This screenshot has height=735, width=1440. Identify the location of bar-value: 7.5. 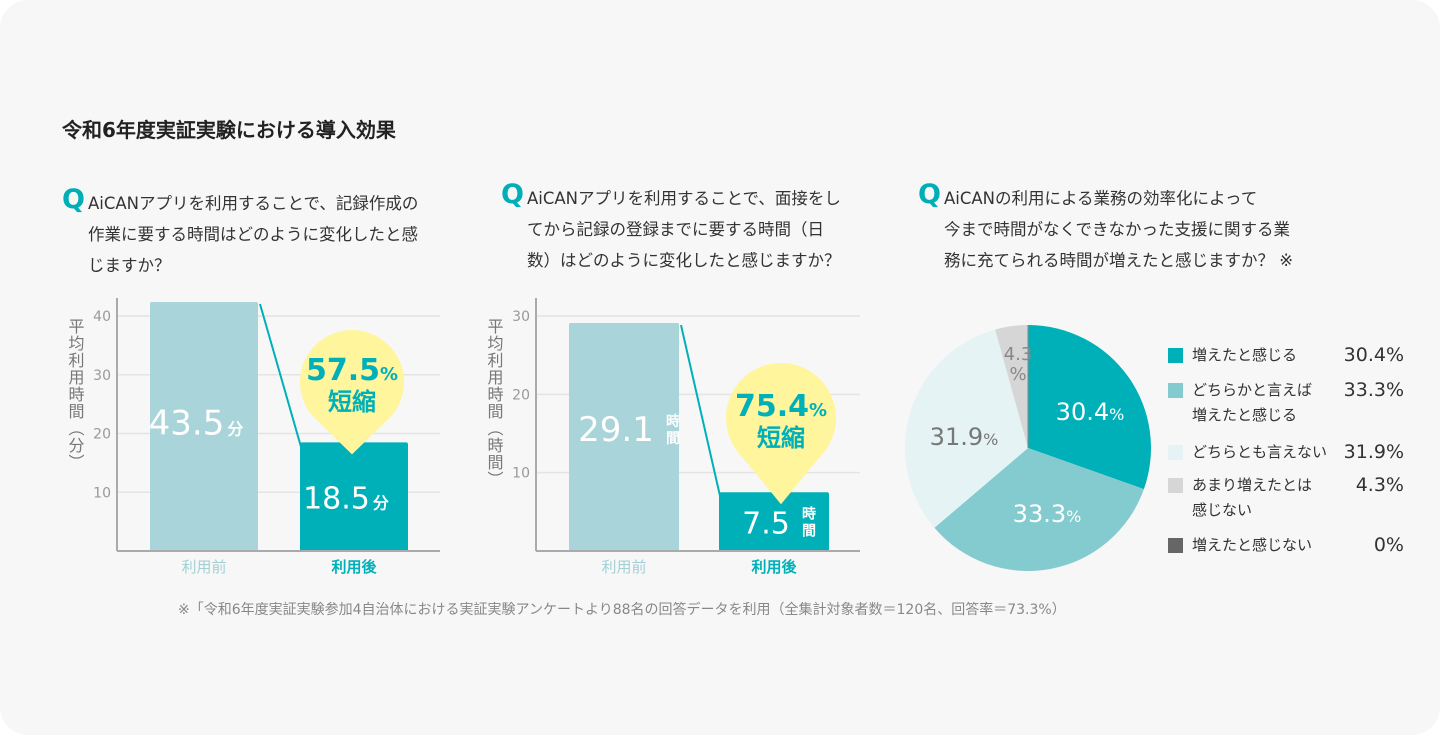
(766, 524).